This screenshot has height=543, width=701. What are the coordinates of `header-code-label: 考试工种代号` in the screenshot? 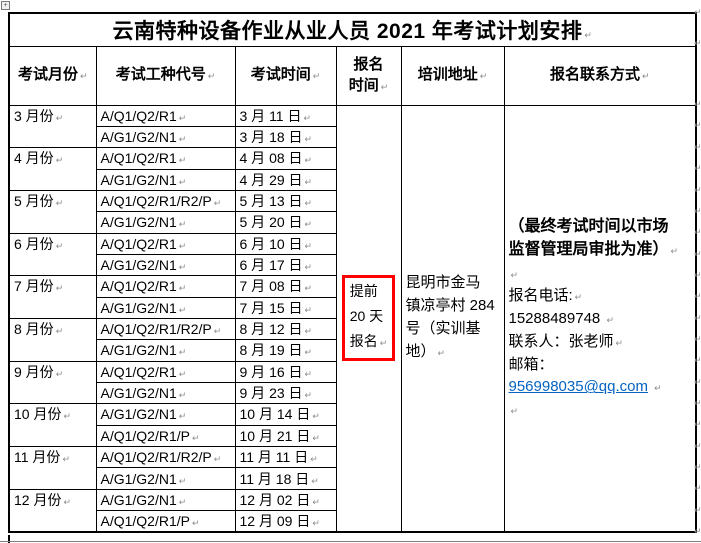 It's located at (160, 75).